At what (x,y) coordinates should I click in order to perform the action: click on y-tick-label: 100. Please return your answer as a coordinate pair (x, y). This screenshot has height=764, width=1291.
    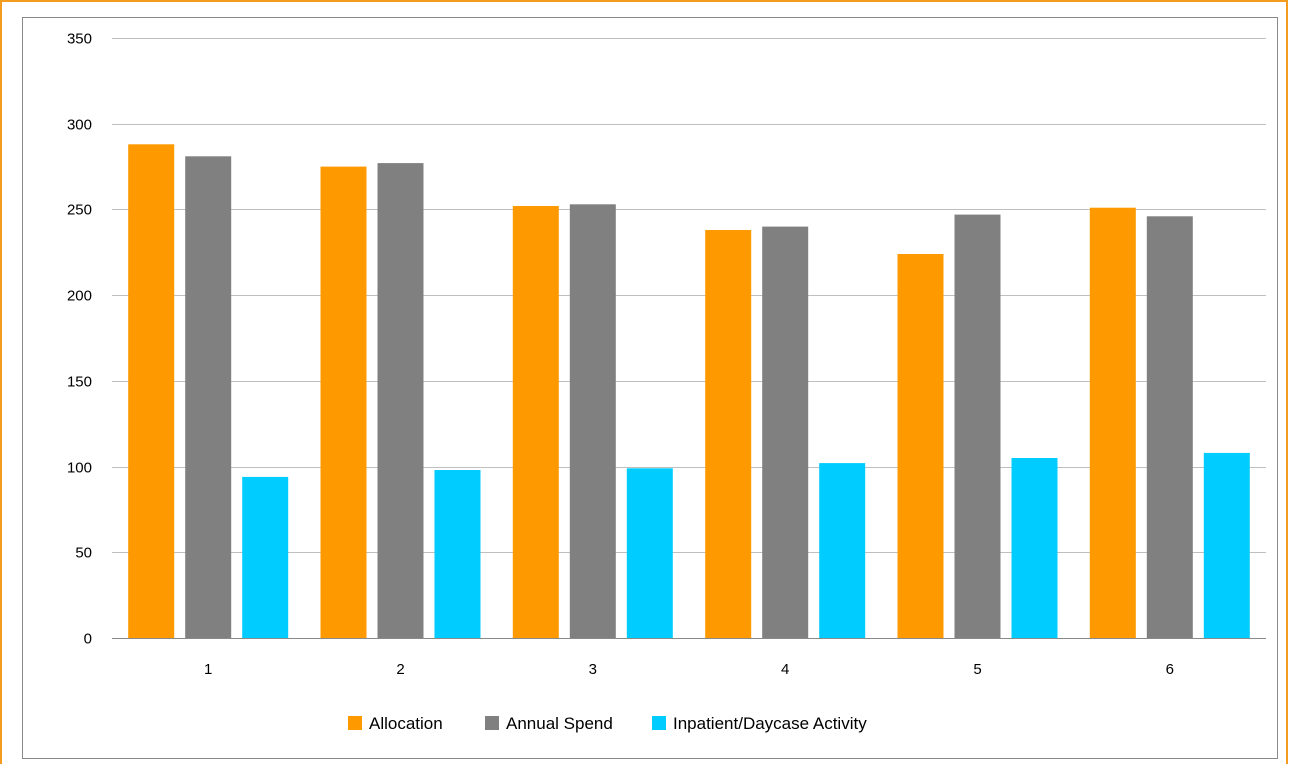
    Looking at the image, I should click on (79, 468).